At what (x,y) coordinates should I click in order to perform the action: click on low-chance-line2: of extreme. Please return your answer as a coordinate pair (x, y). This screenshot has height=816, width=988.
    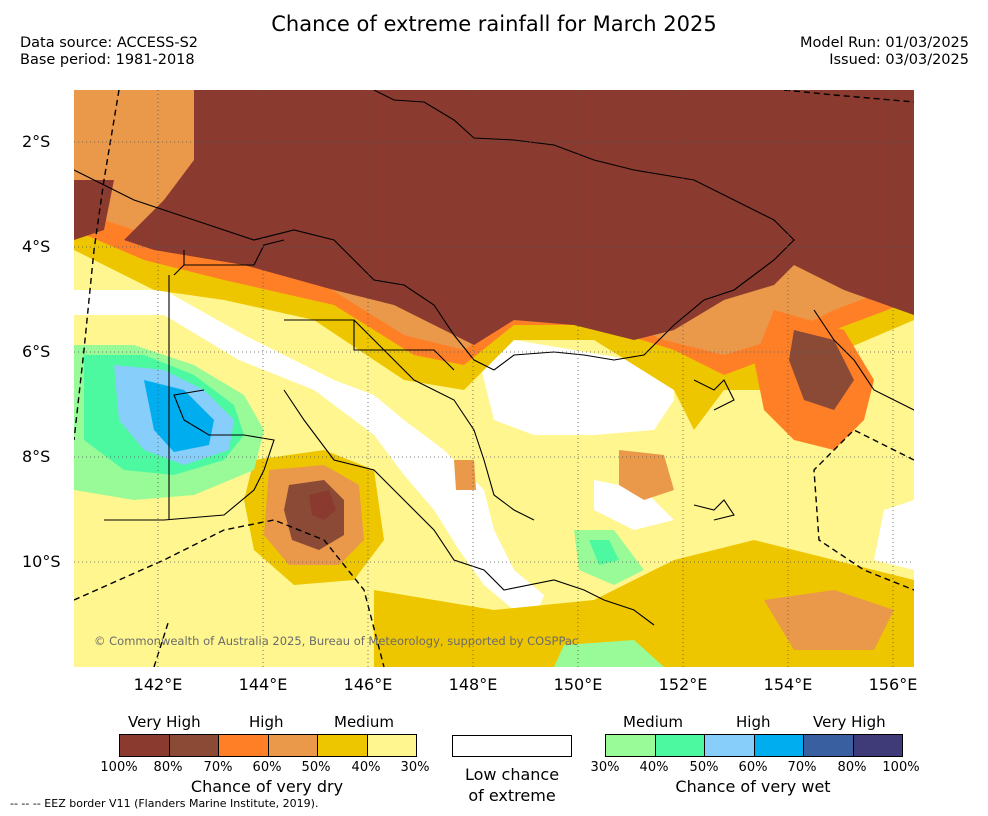
    Looking at the image, I should click on (512, 795).